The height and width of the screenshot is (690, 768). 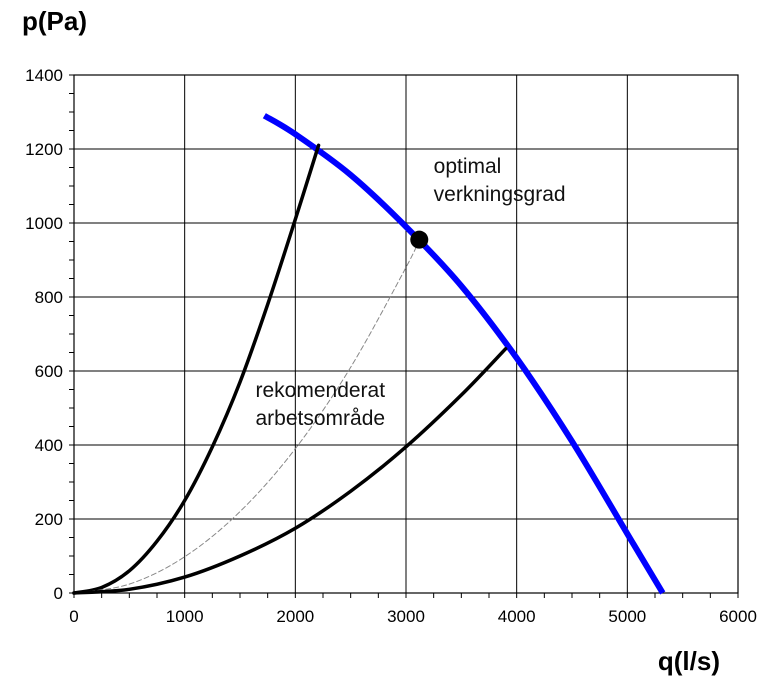 I want to click on optimal-annotation-line: optimal, so click(x=468, y=166).